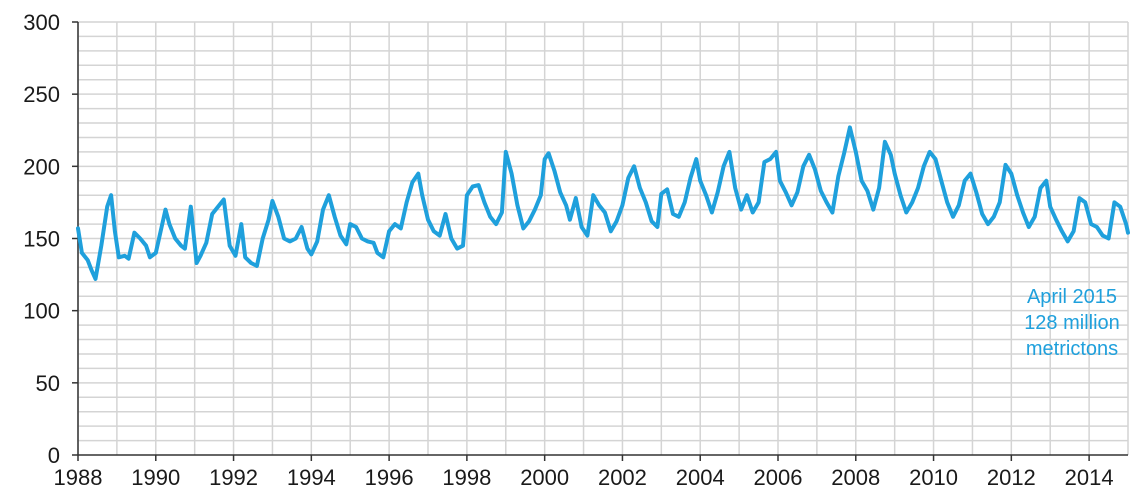 Image resolution: width=1130 pixels, height=498 pixels. Describe the element at coordinates (54, 455) in the screenshot. I see `y-tick-label: 0` at that location.